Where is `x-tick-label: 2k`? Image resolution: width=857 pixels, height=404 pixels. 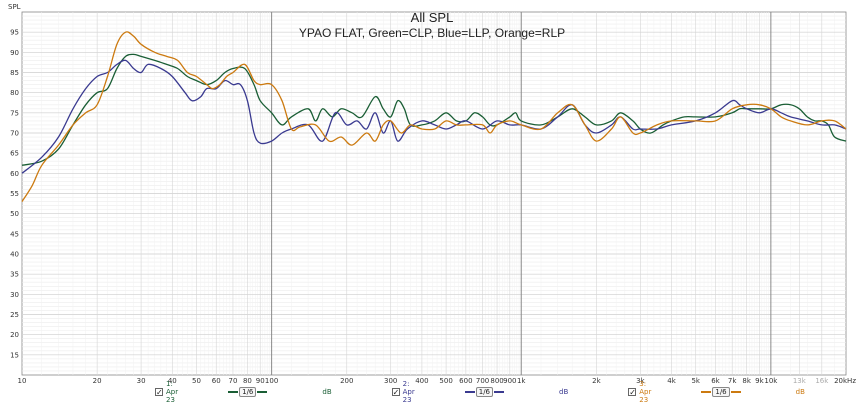
x-tick-label: 2k is located at coordinates (596, 381).